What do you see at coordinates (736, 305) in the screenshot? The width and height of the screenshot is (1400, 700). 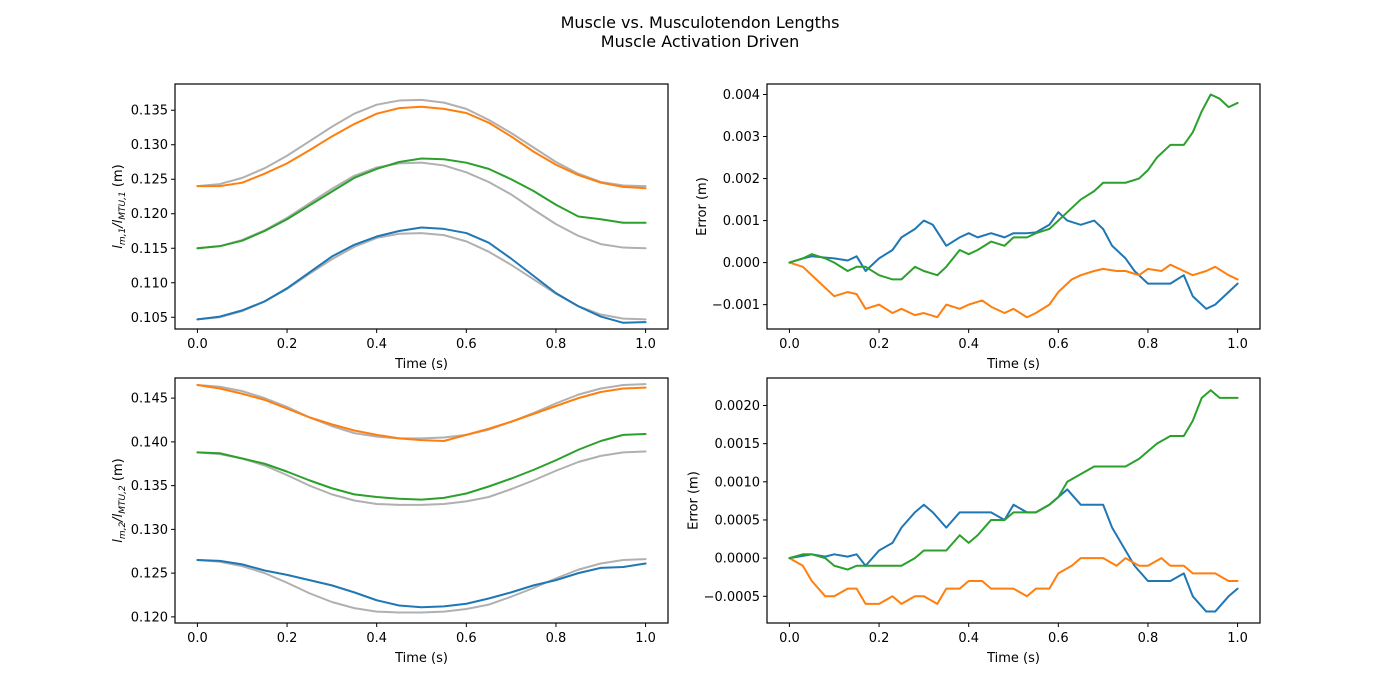 I see `y-tick-label: −0.001` at bounding box center [736, 305].